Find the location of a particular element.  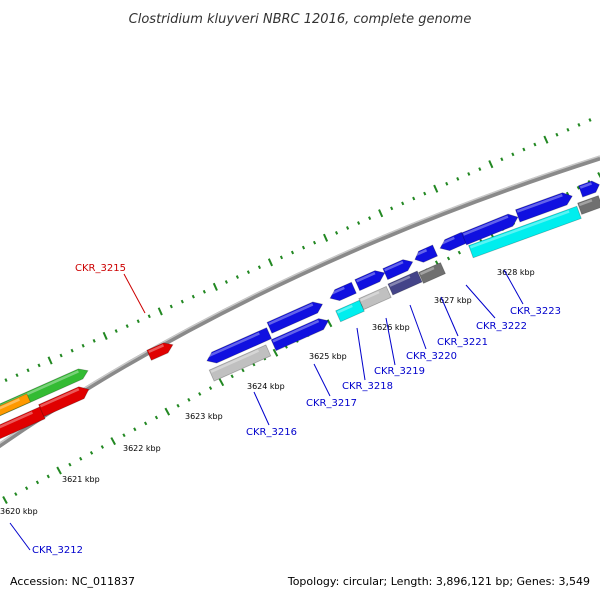

kbp-label: 3622 kbp is located at coordinates (142, 448).